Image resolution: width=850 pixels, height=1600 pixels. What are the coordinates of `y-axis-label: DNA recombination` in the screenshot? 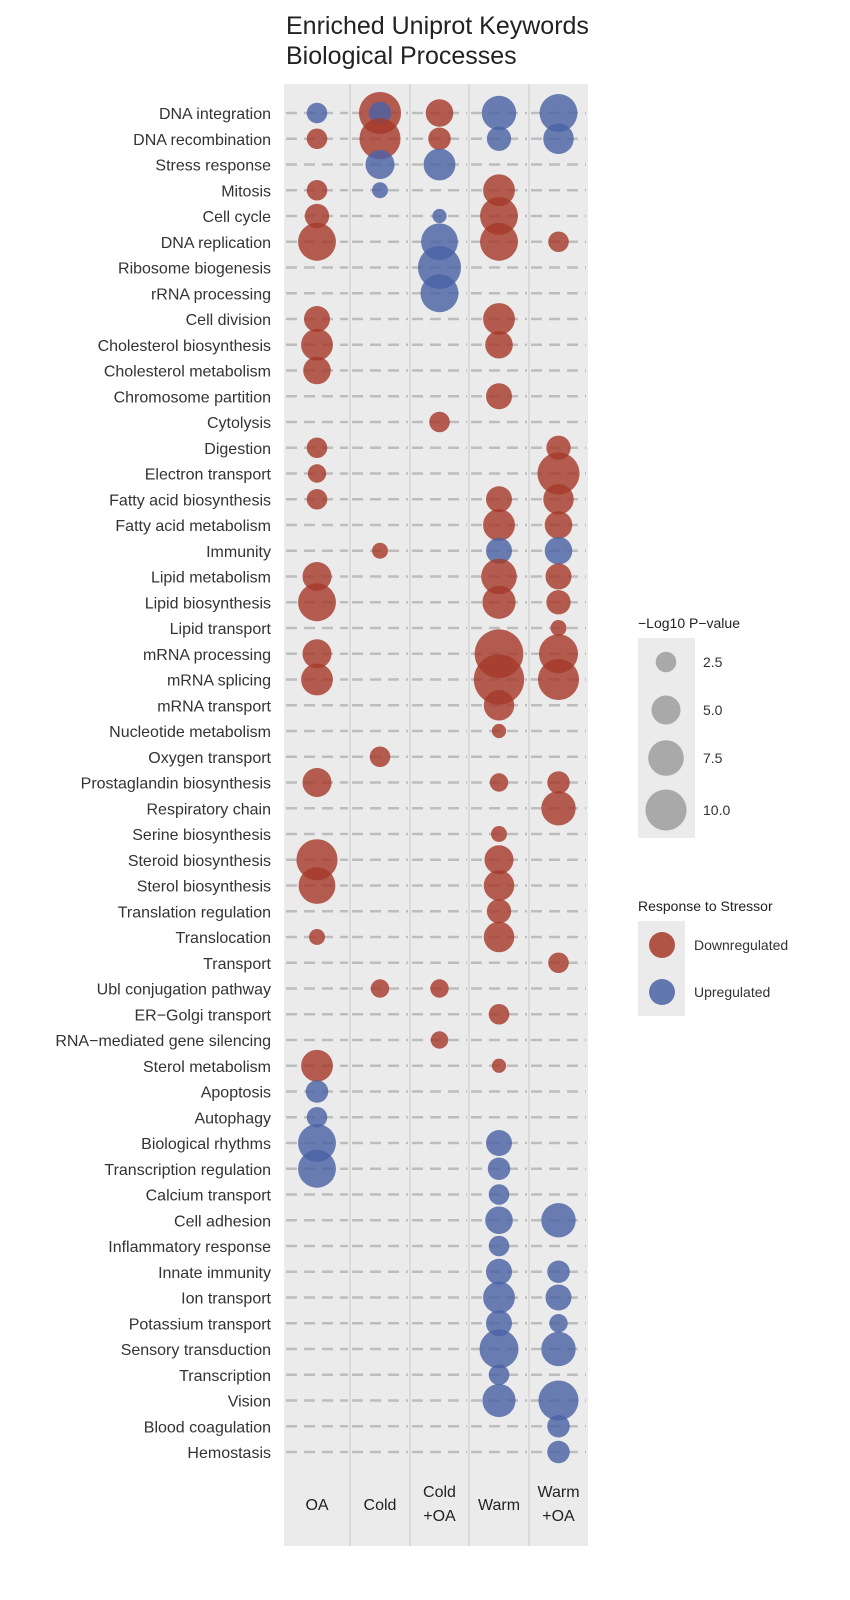 It's located at (202, 140).